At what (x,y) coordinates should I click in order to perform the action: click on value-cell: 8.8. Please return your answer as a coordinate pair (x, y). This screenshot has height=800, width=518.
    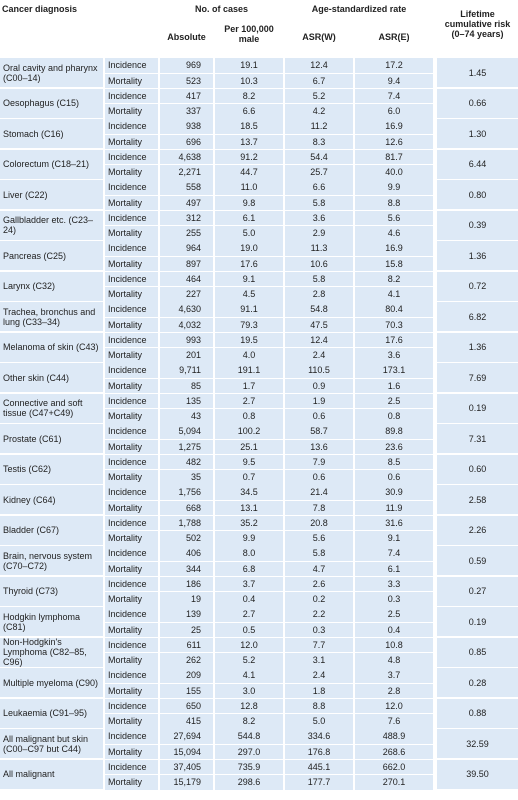
    Looking at the image, I should click on (319, 705).